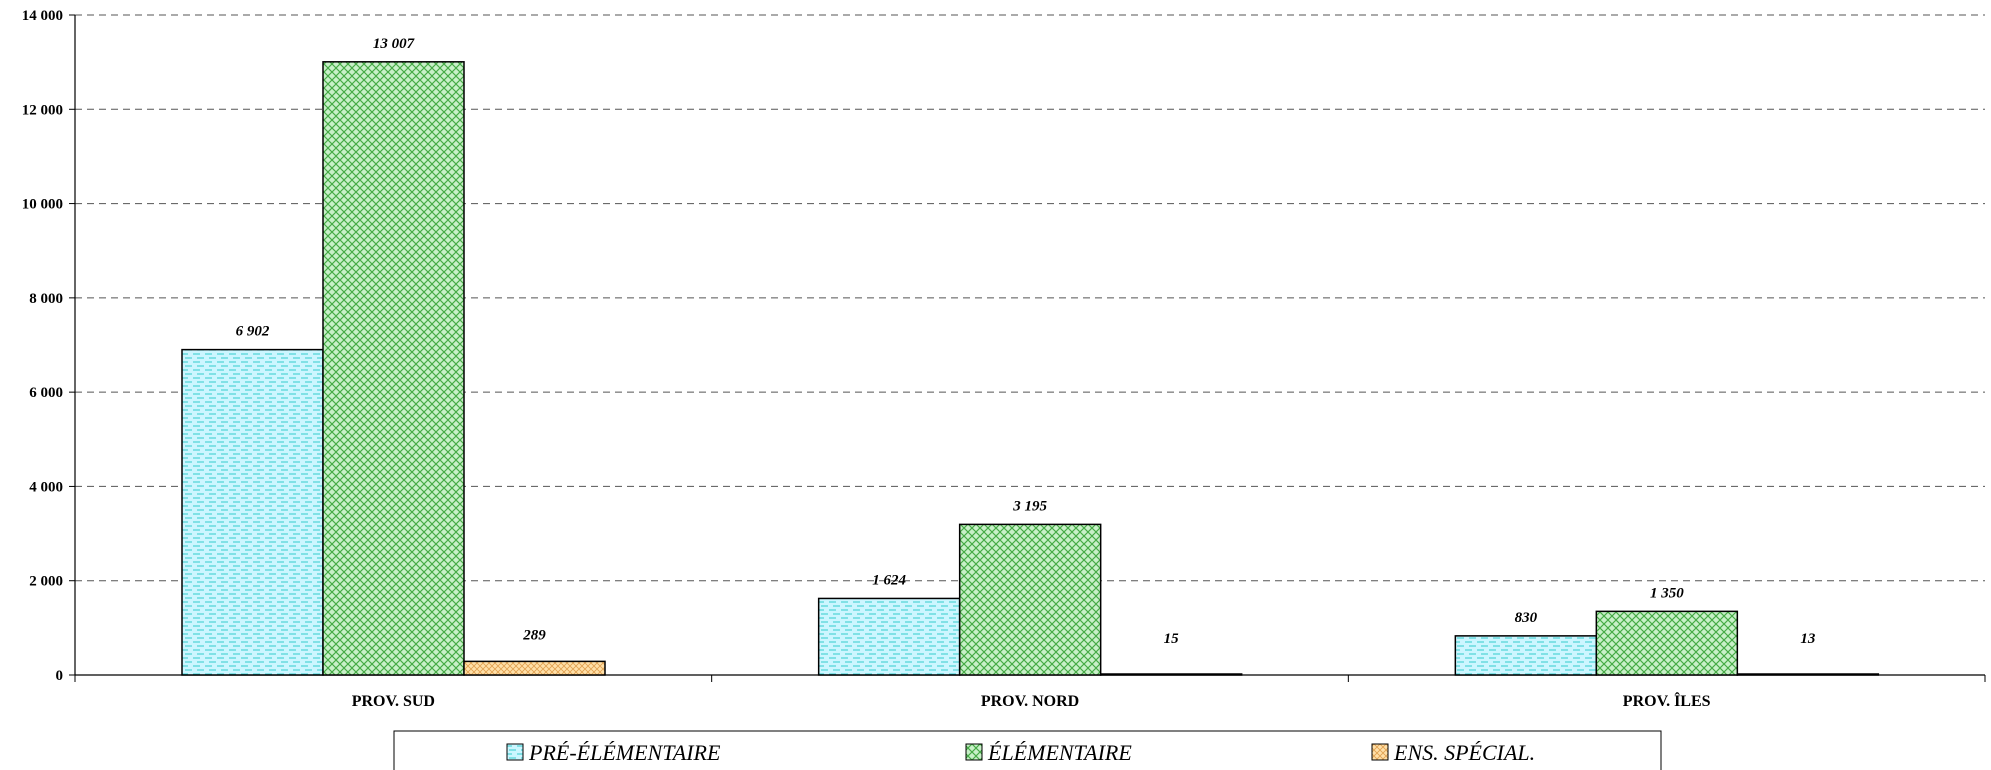 Image resolution: width=1991 pixels, height=770 pixels. What do you see at coordinates (42, 16) in the screenshot?
I see `y-tick-label: 14 000` at bounding box center [42, 16].